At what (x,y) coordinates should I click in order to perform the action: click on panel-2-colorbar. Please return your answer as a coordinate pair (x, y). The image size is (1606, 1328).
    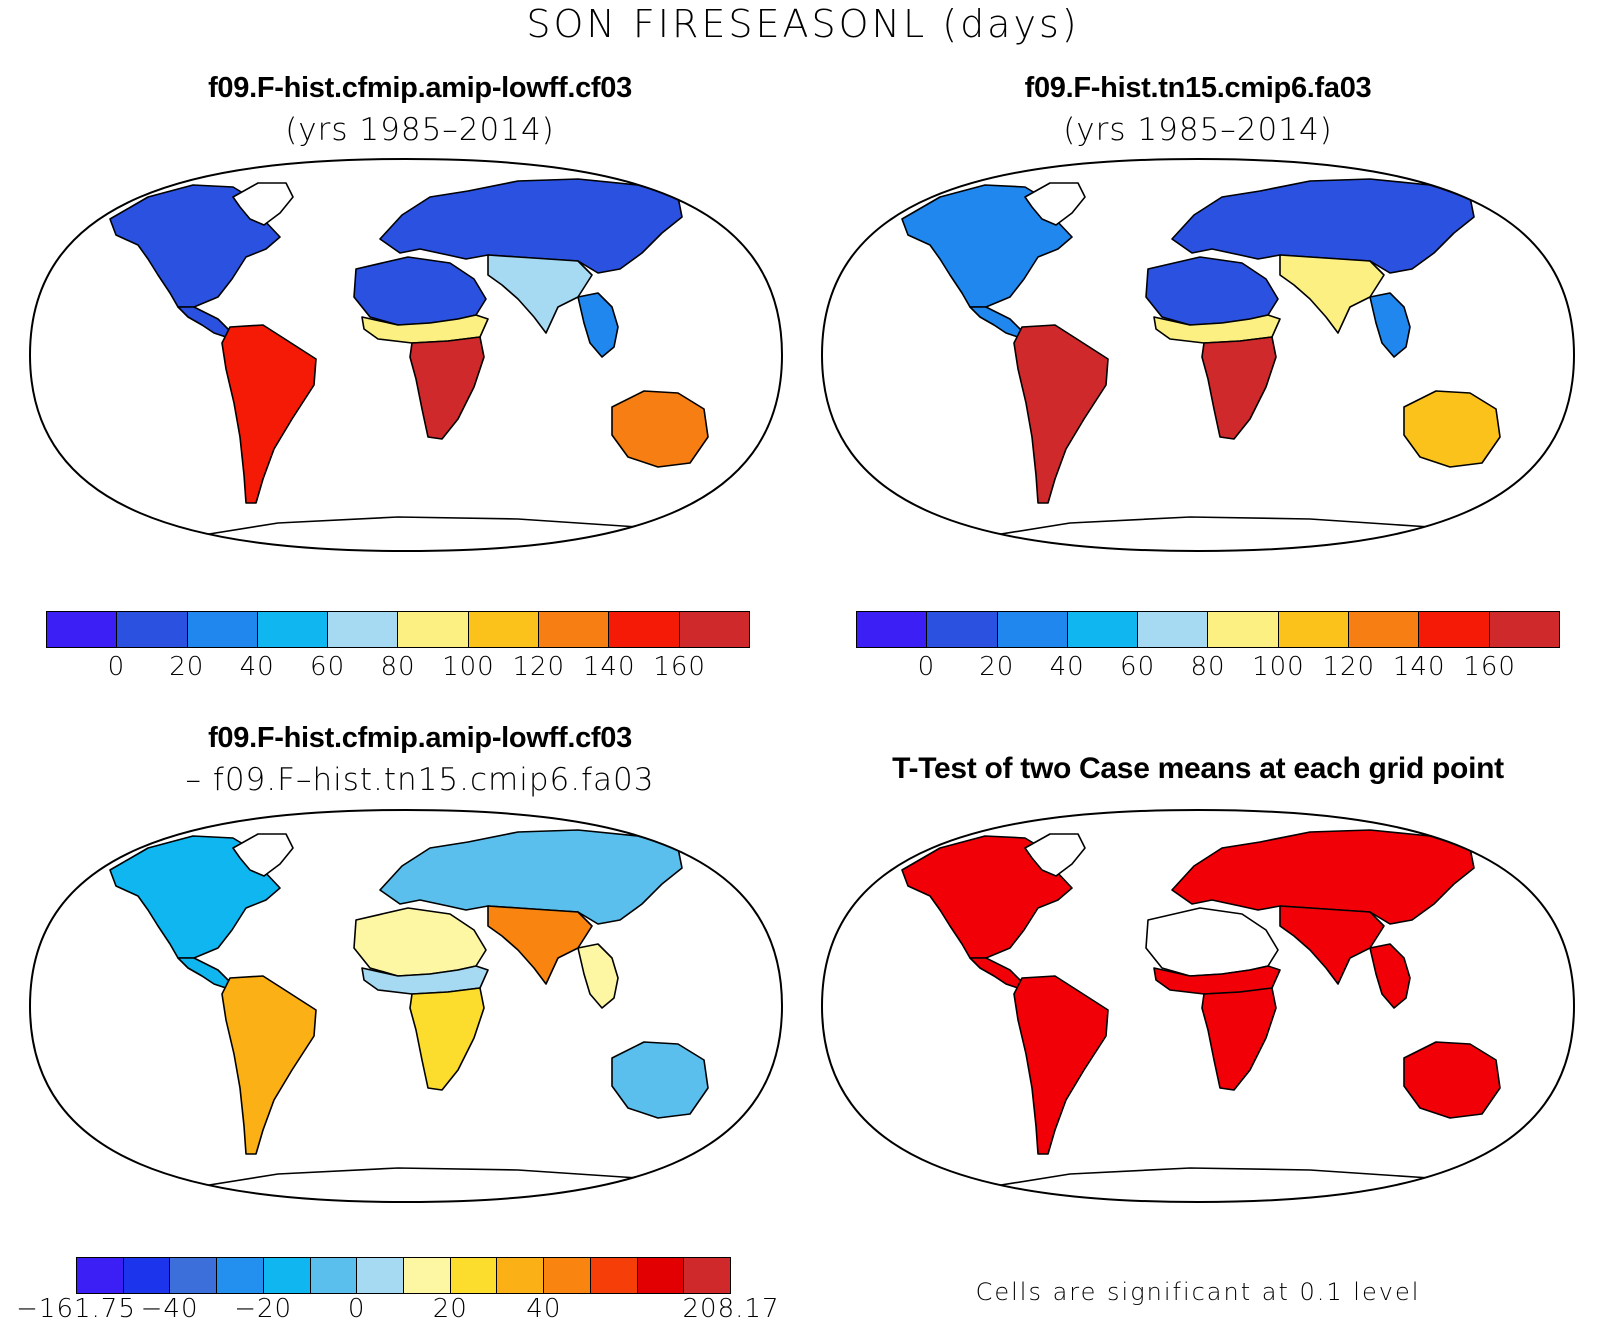
    Looking at the image, I should click on (1208, 629).